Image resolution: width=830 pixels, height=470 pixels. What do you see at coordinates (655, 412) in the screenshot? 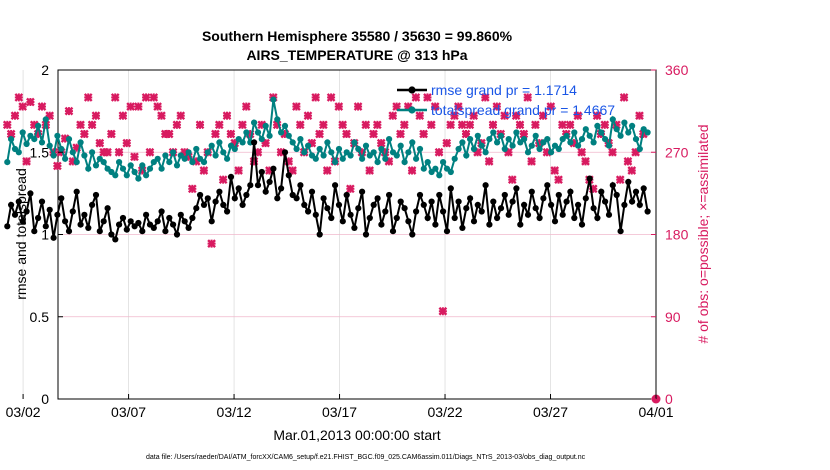
I see `x-tick-label: 04/01` at bounding box center [655, 412].